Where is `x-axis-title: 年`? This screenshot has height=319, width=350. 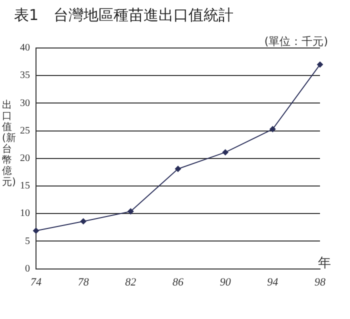 x-axis-title: 年 is located at coordinates (324, 263).